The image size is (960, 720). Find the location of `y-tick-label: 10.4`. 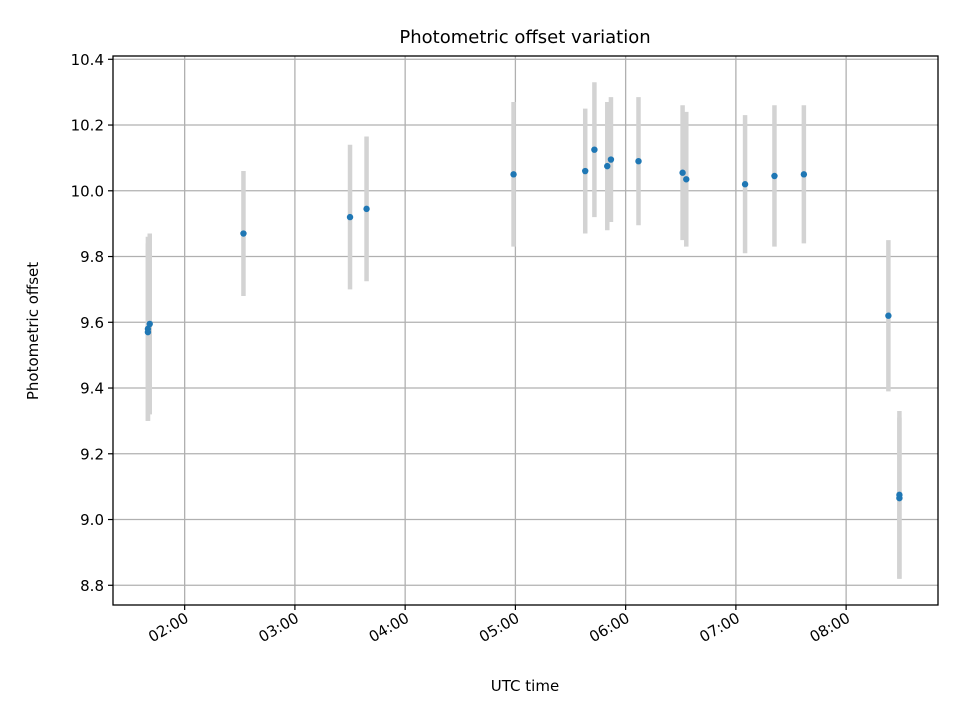

y-tick-label: 10.4 is located at coordinates (87, 60).